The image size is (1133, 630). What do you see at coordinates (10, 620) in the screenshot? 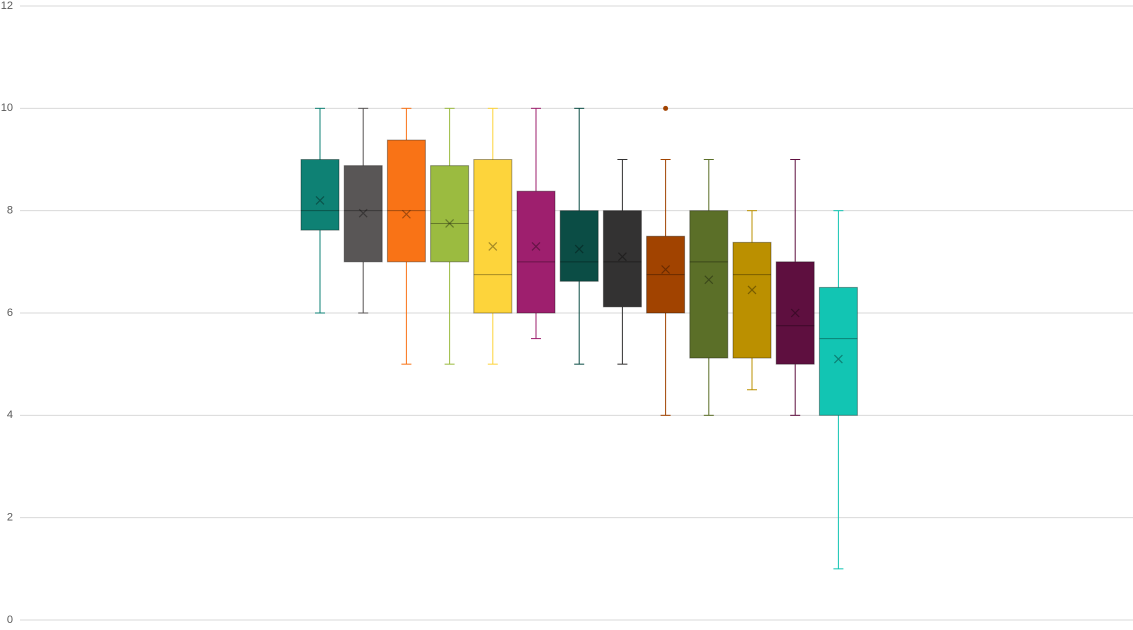
I see `y-tick-label: 0` at bounding box center [10, 620].